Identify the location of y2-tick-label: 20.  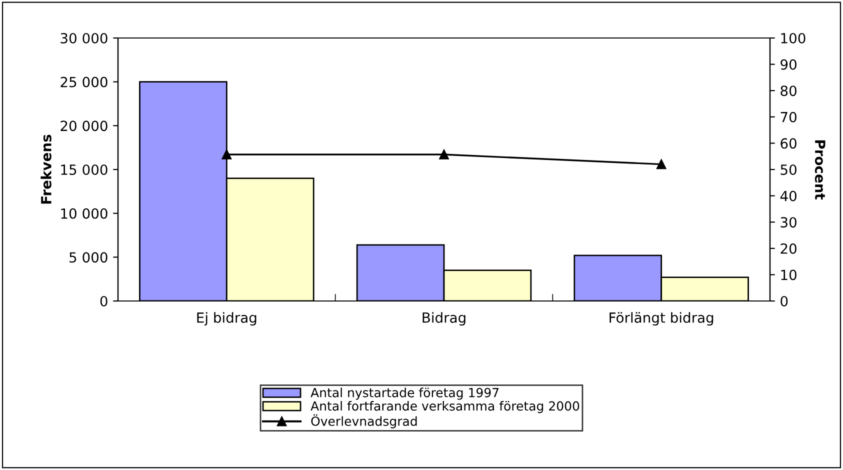
(788, 248).